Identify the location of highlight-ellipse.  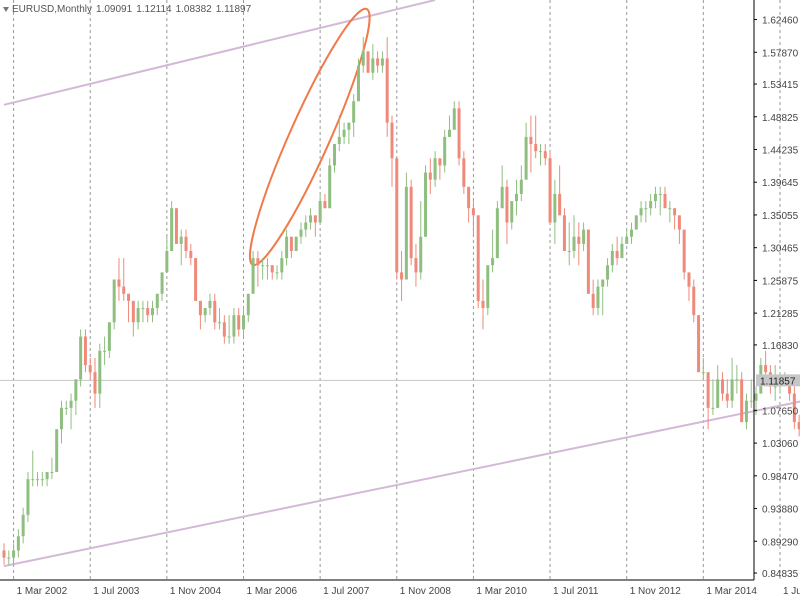
(310, 137).